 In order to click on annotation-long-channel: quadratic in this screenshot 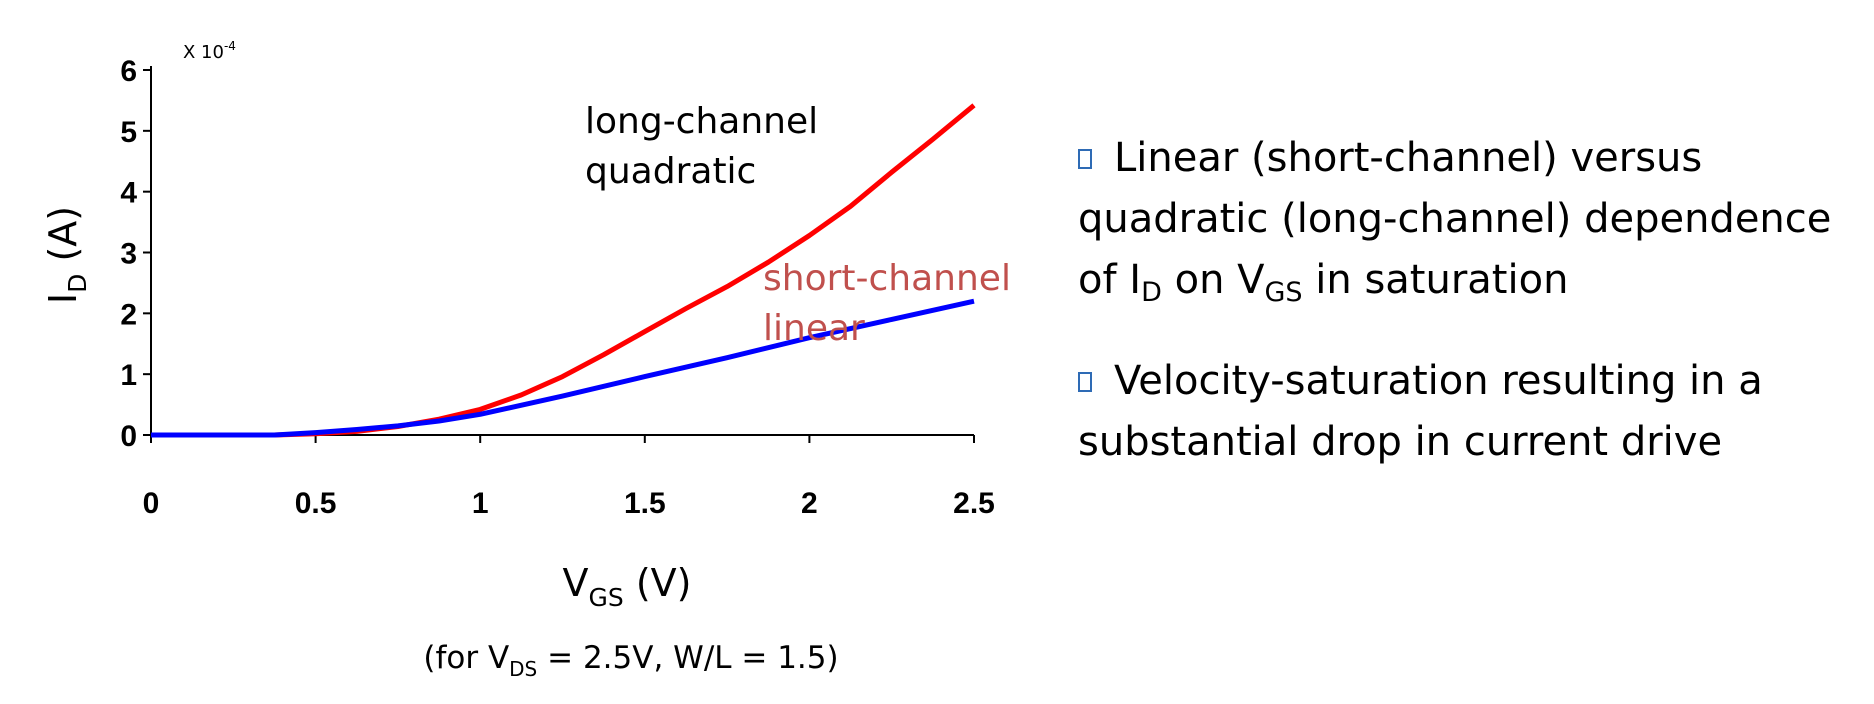, I will do `click(670, 171)`.